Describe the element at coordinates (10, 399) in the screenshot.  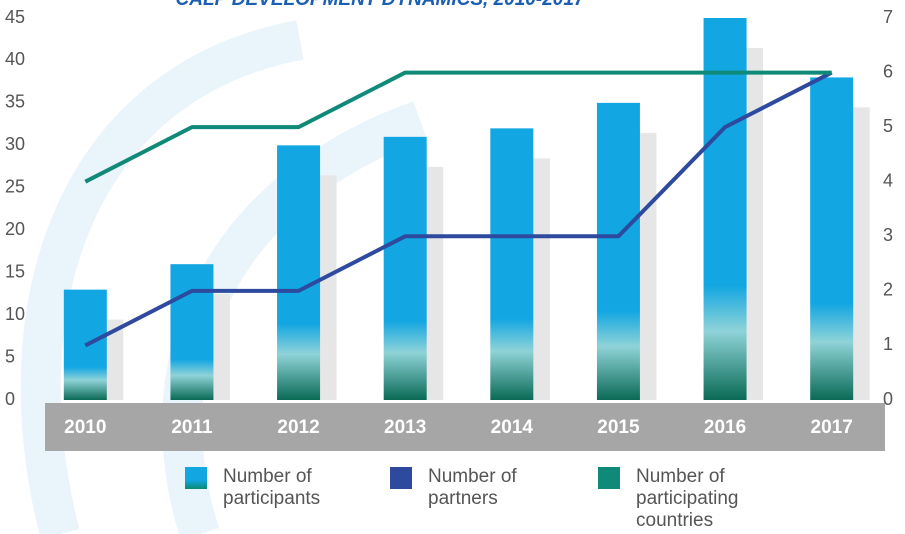
I see `y-tick-label: 0` at that location.